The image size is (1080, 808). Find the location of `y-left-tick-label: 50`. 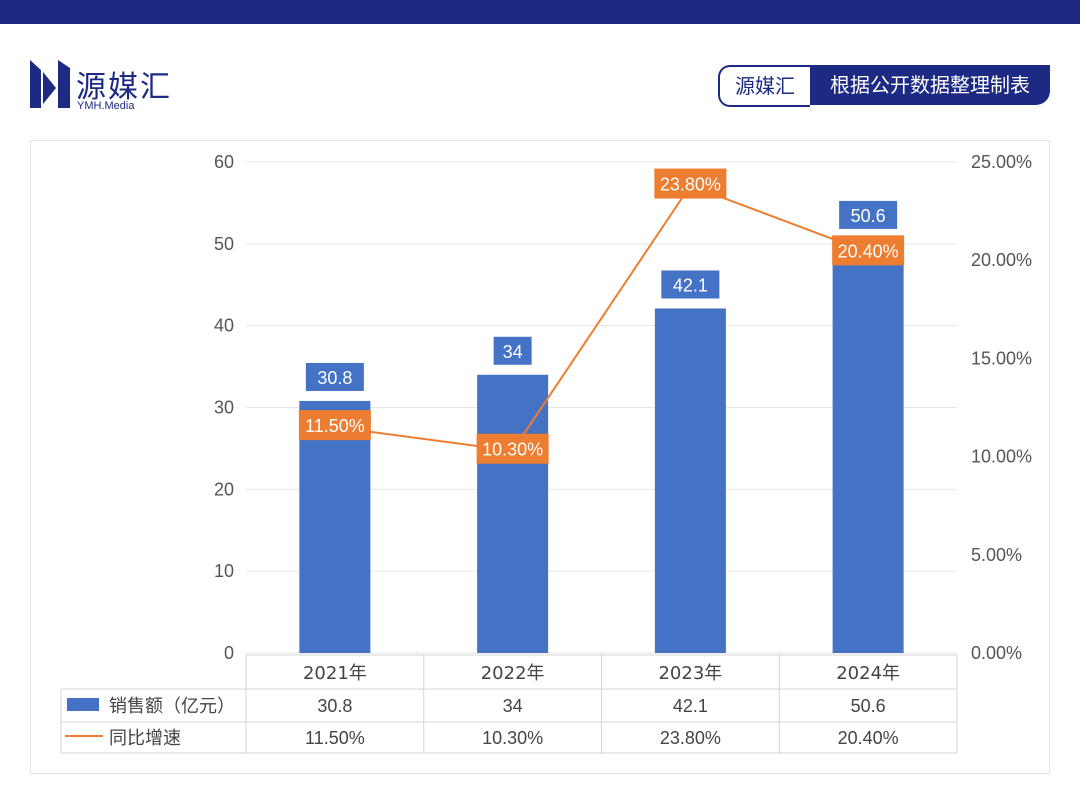

y-left-tick-label: 50 is located at coordinates (224, 244).